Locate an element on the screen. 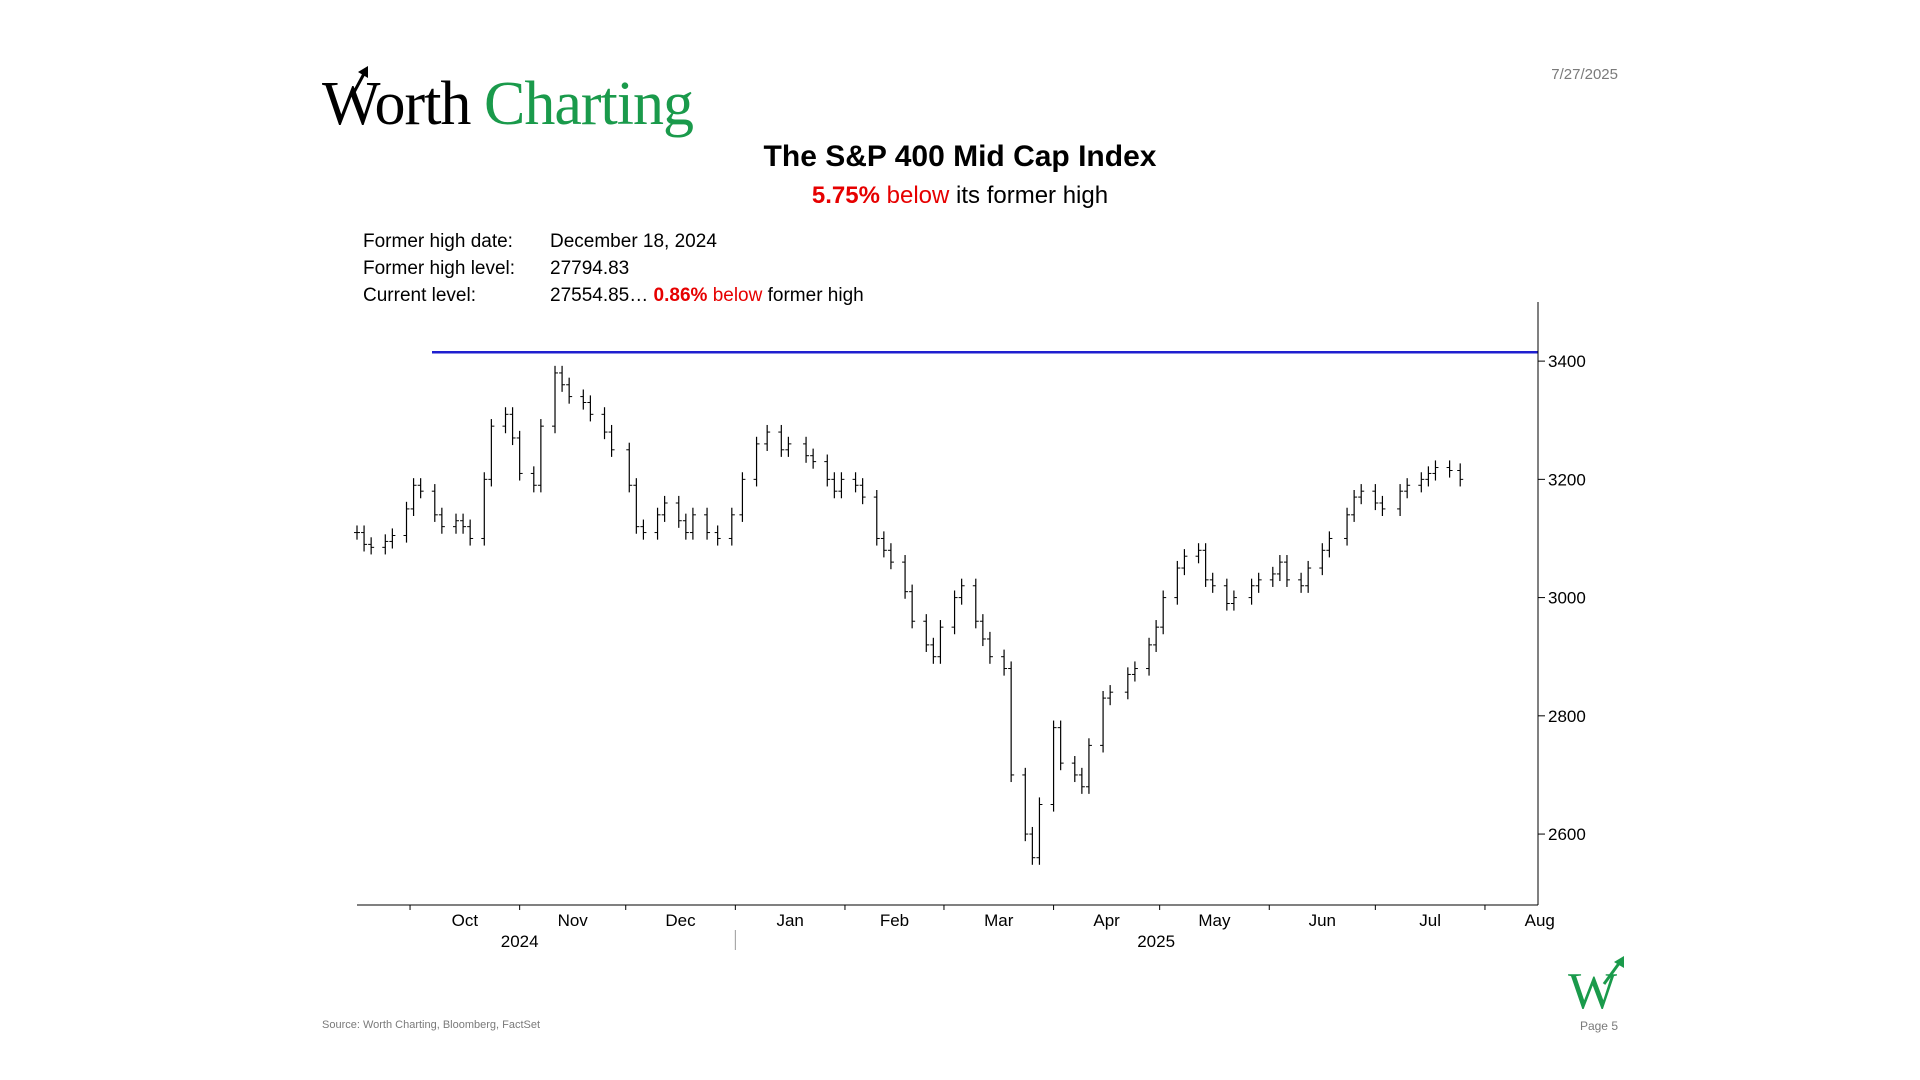  former-high-level-value: 27794.83 is located at coordinates (590, 268).